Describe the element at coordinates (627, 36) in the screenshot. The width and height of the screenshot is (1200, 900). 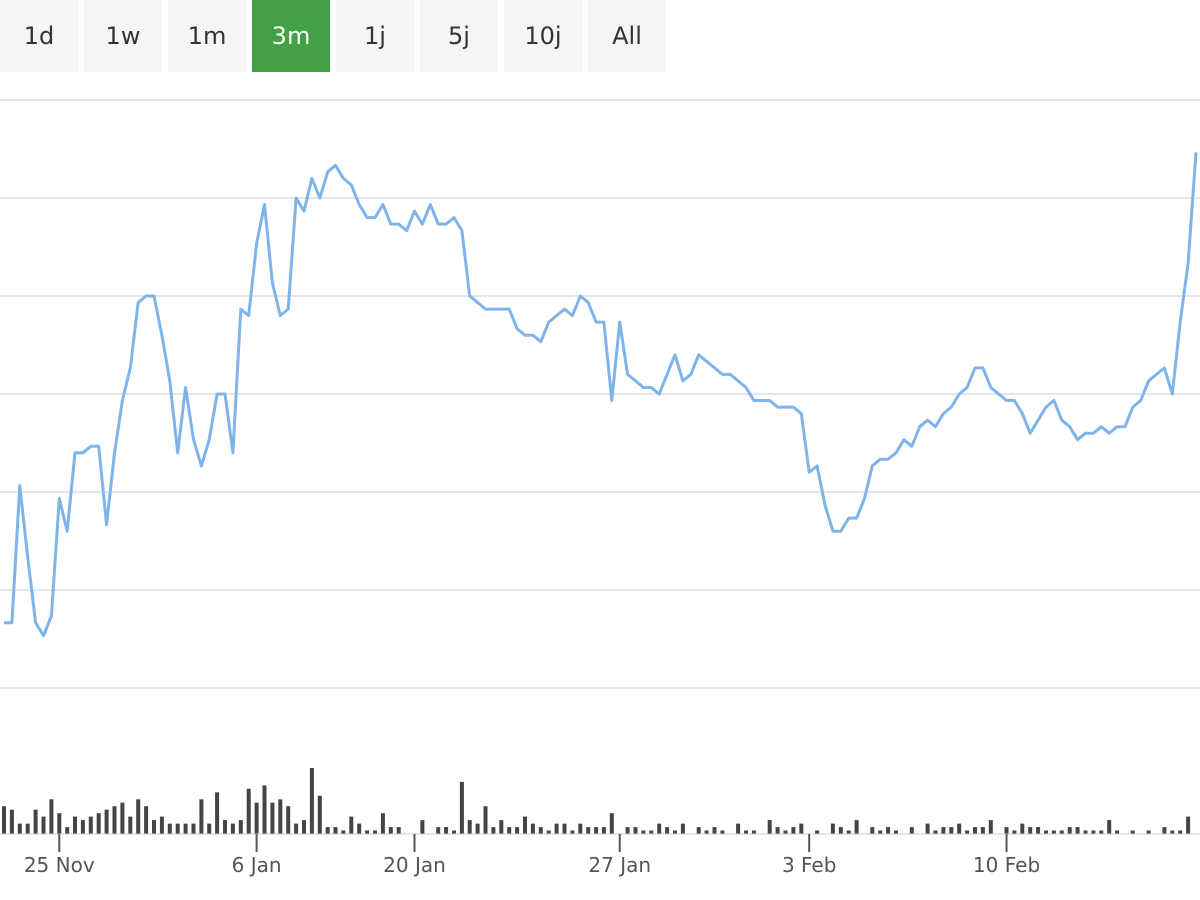
I see `range-button-all: All` at that location.